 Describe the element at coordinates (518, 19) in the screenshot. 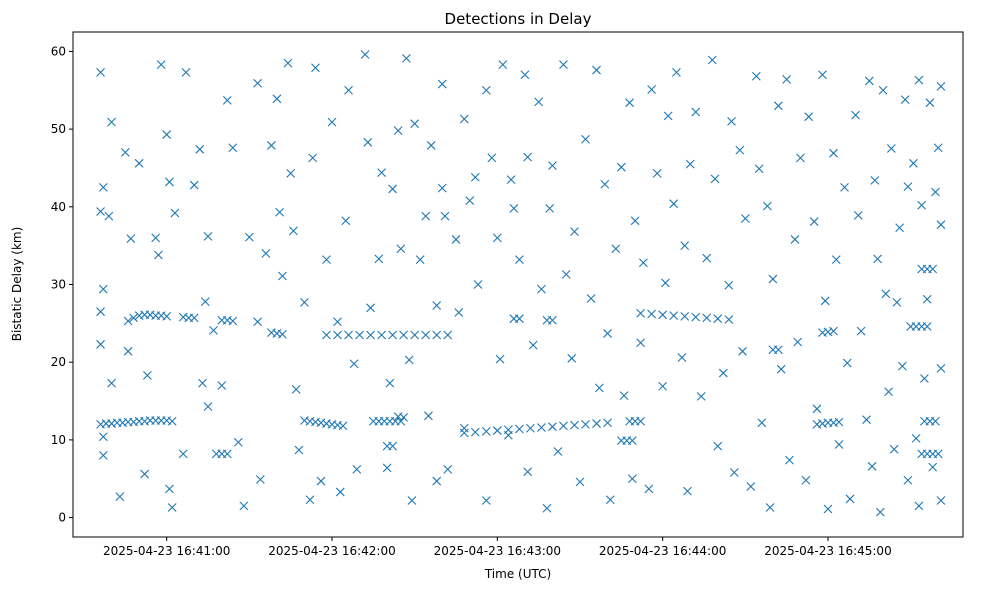

I see `chart-title: Detections in Delay` at that location.